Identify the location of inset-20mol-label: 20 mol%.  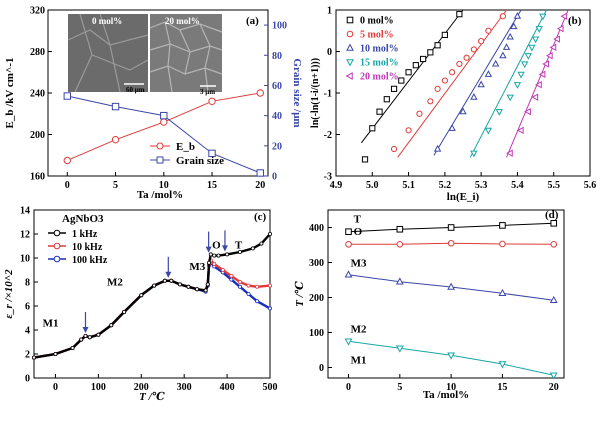
(182, 21).